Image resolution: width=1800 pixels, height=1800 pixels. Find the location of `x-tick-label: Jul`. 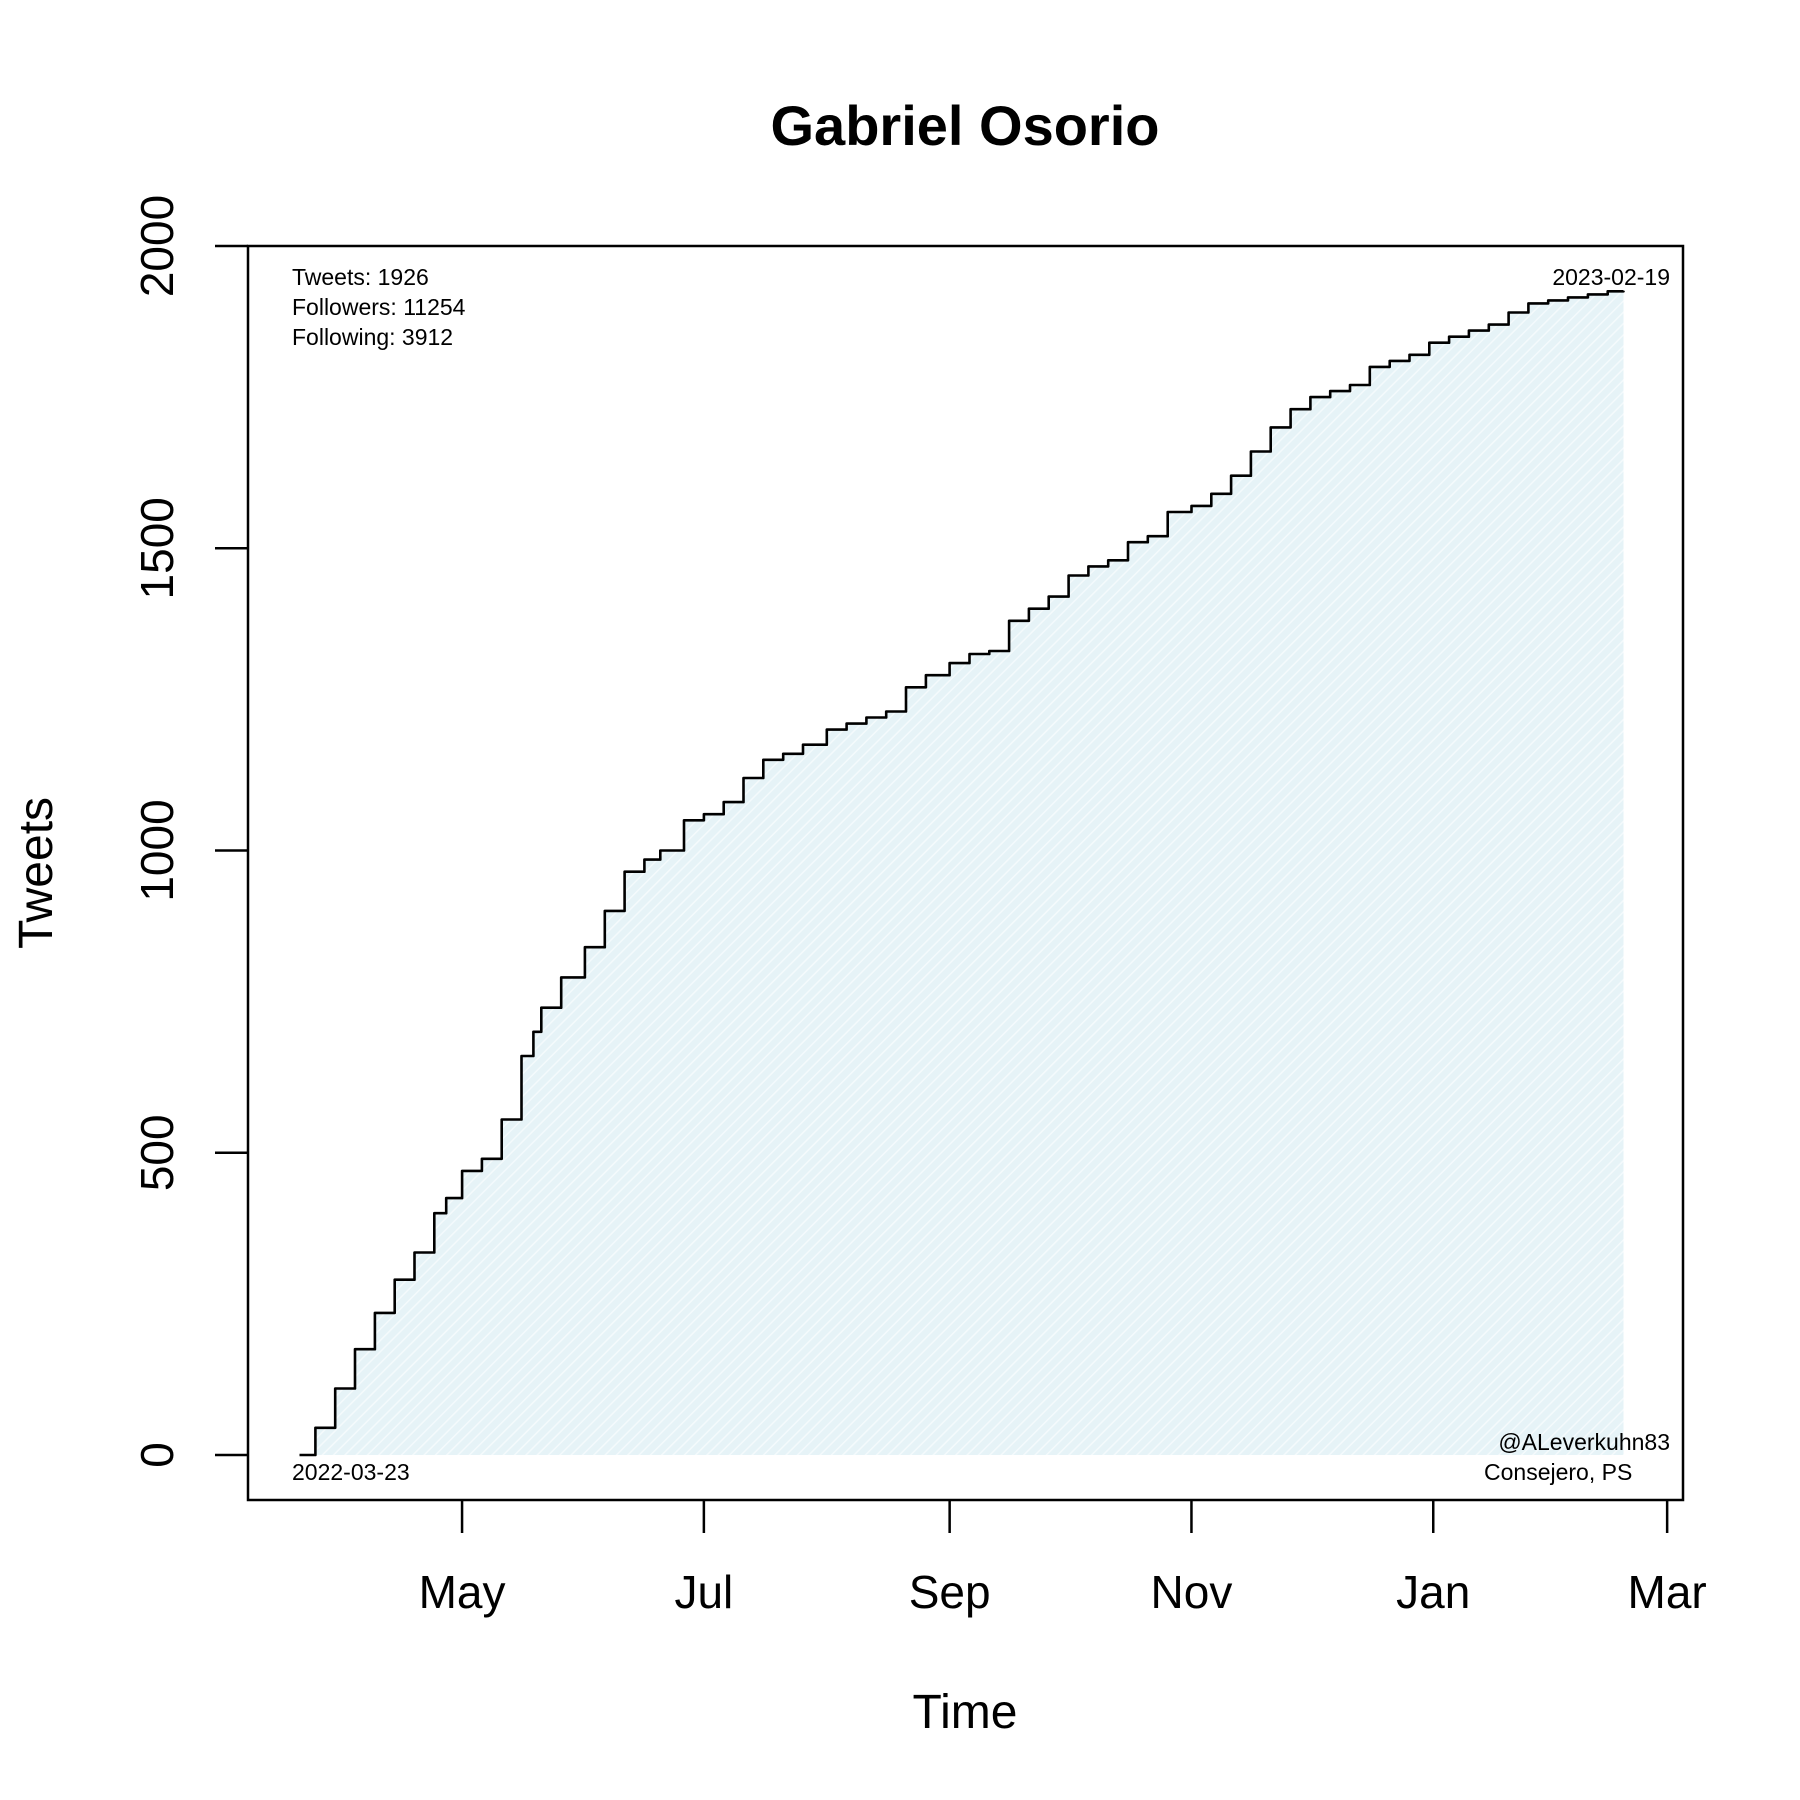

x-tick-label: Jul is located at coordinates (703, 1592).